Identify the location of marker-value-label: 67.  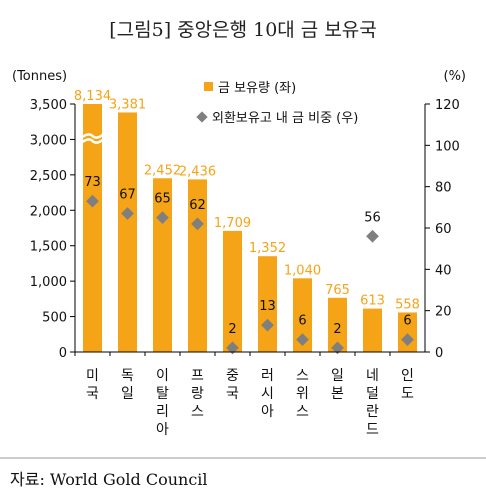
(127, 195).